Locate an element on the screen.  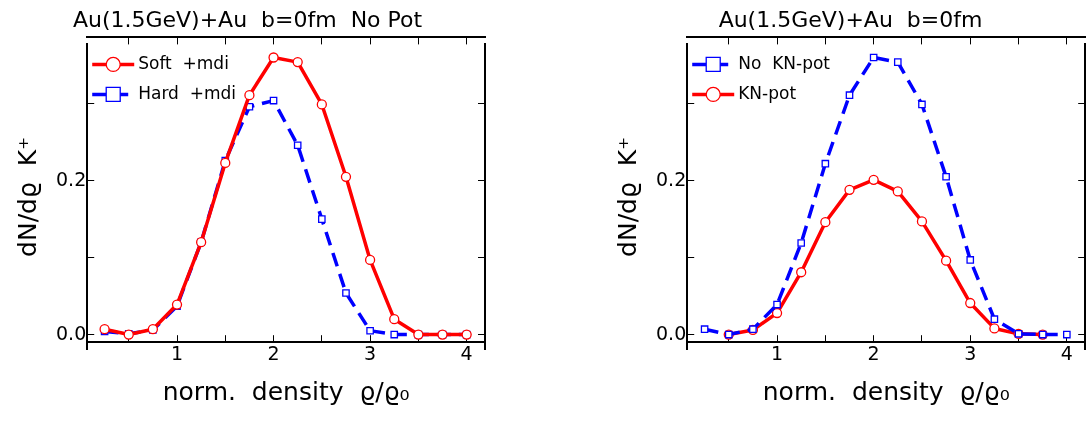
legend-label: No KN-pot is located at coordinates (784, 62).